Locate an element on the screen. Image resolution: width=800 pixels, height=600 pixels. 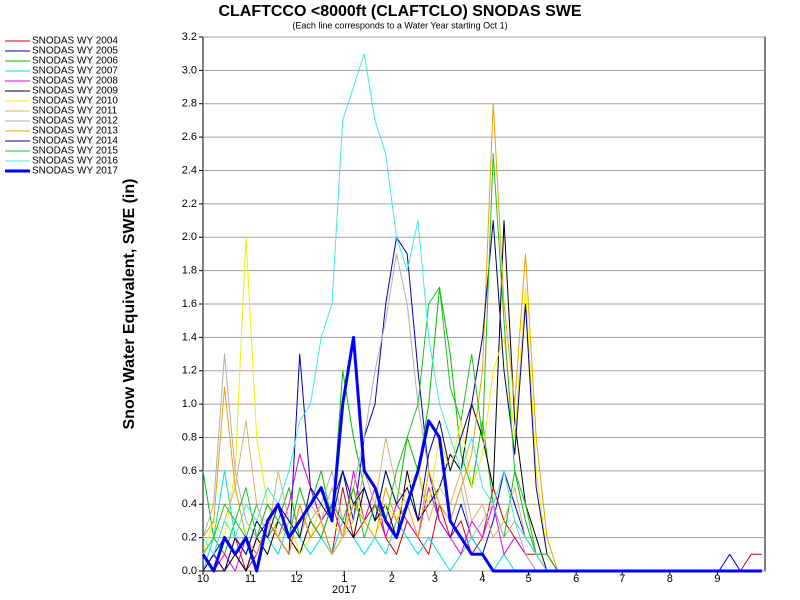
x-tick-label: 7 is located at coordinates (622, 579).